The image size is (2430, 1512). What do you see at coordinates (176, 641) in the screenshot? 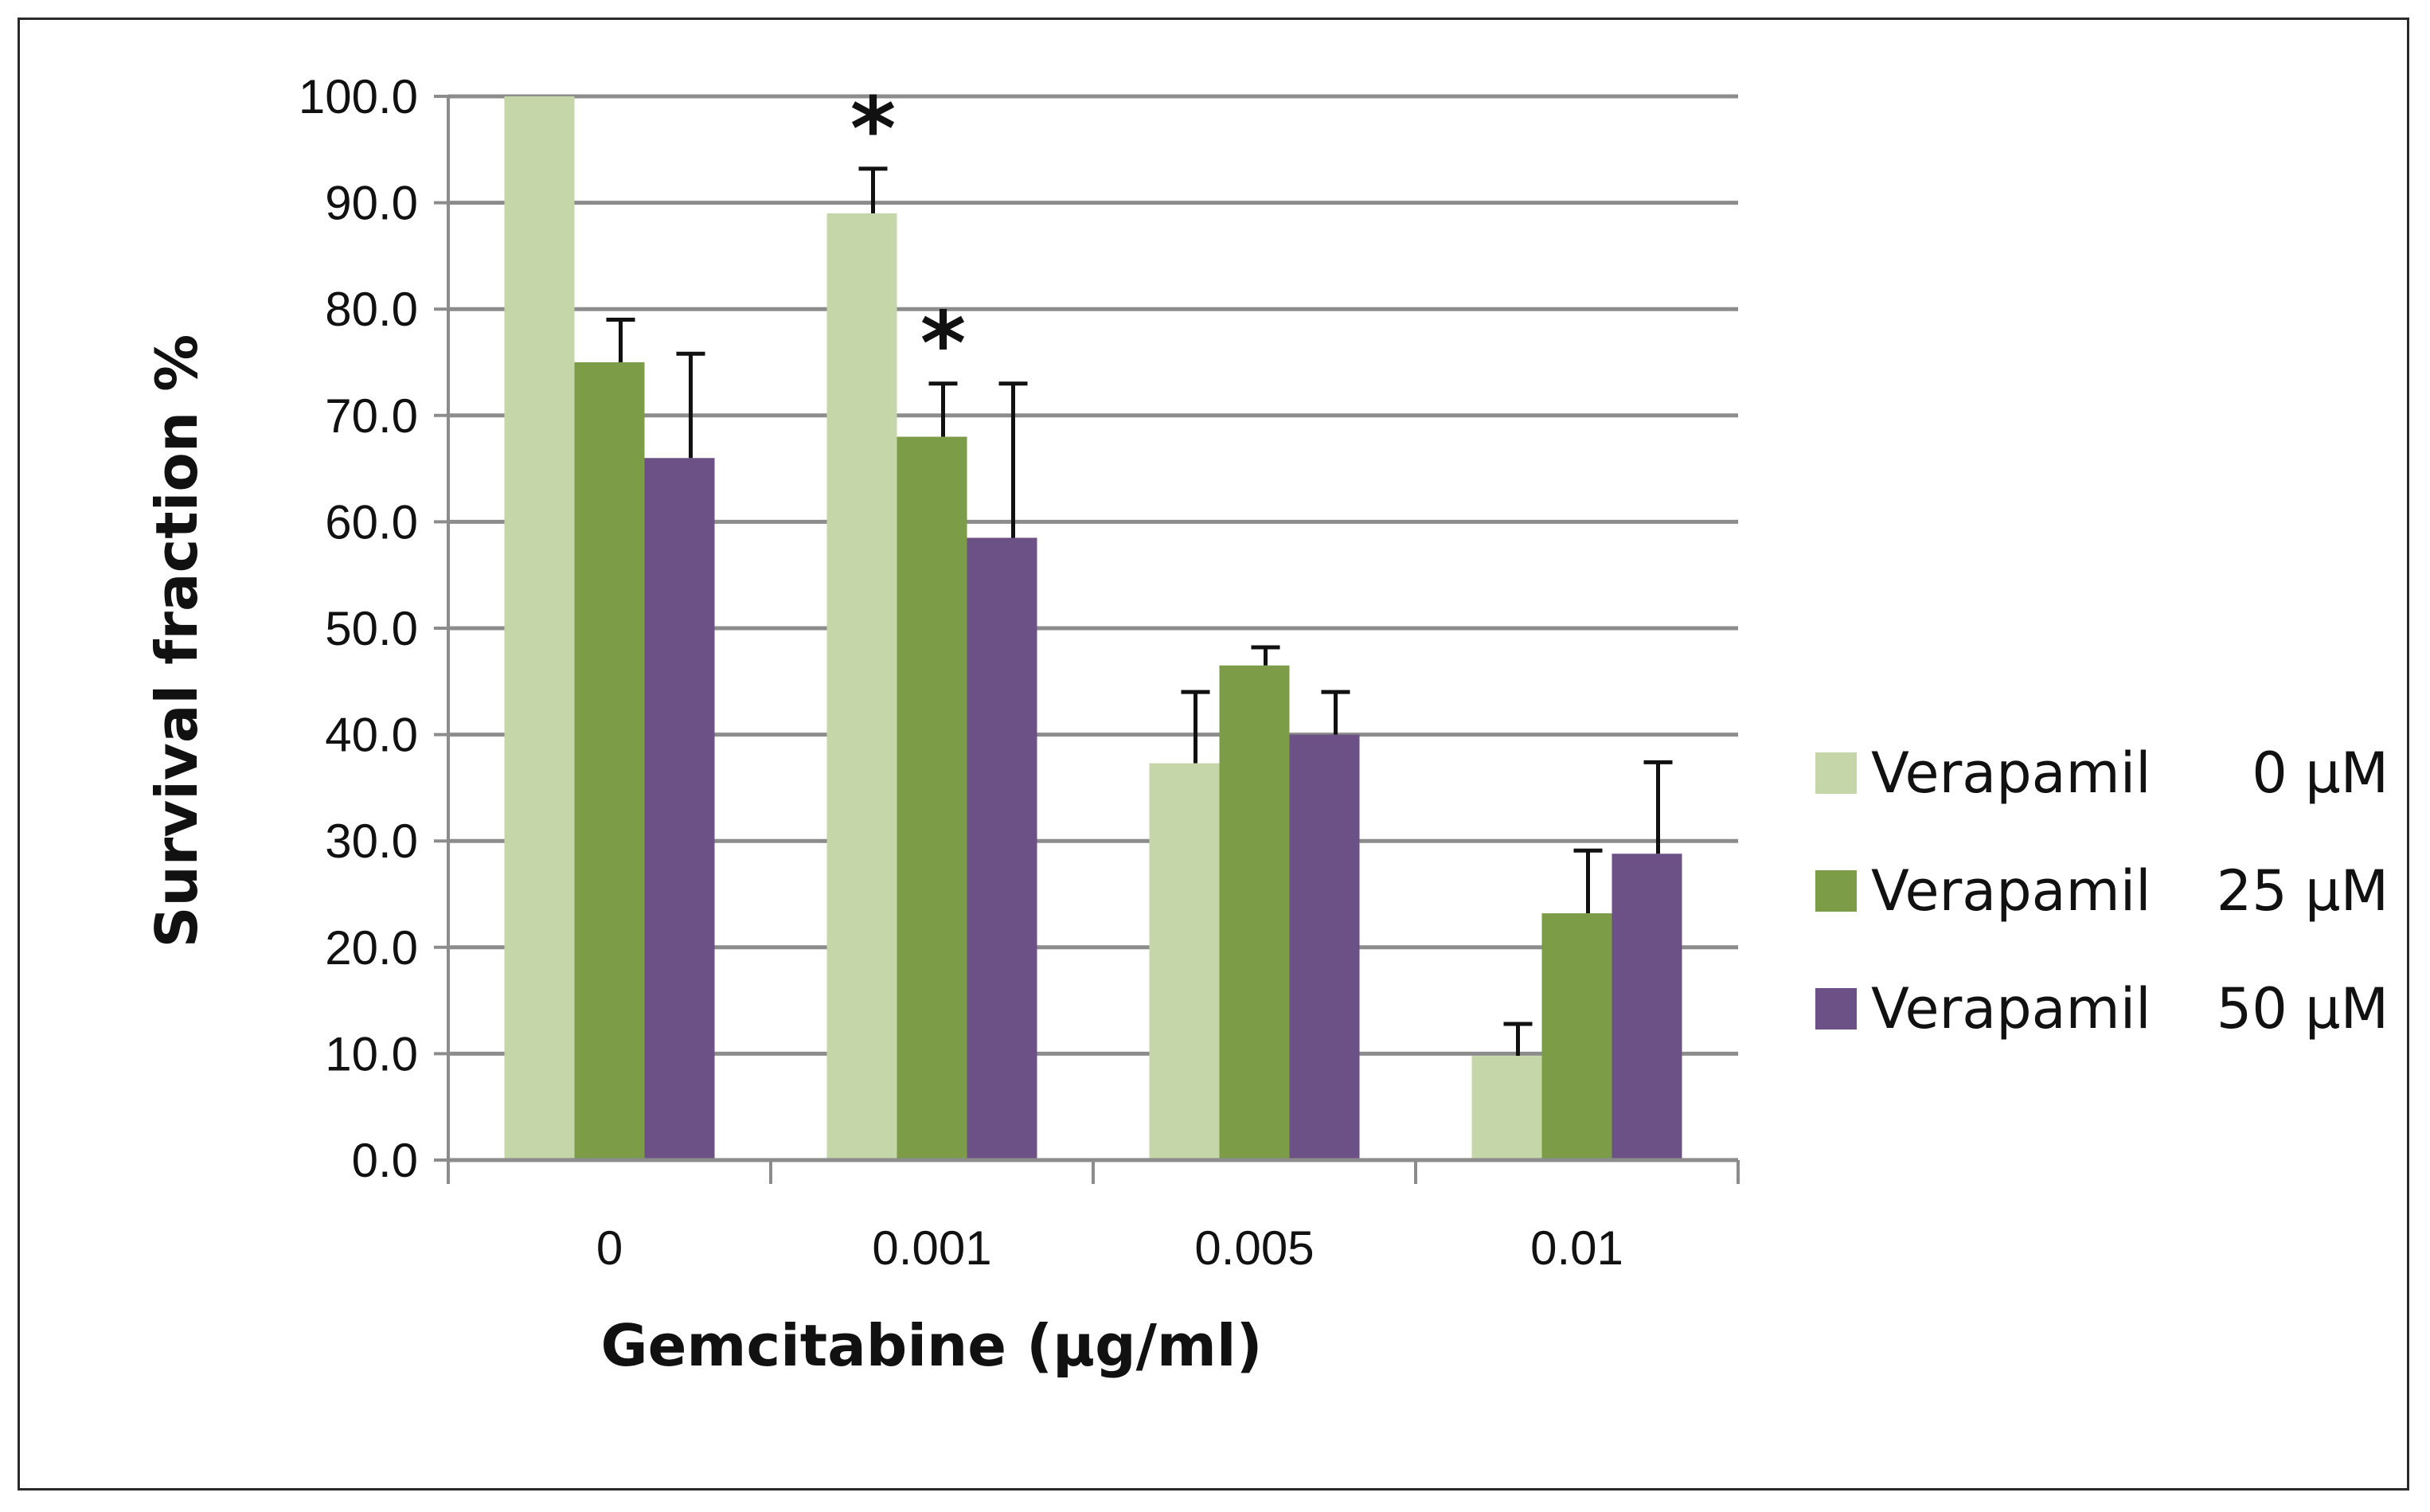
I see `y-axis-title: Survival fraction %` at bounding box center [176, 641].